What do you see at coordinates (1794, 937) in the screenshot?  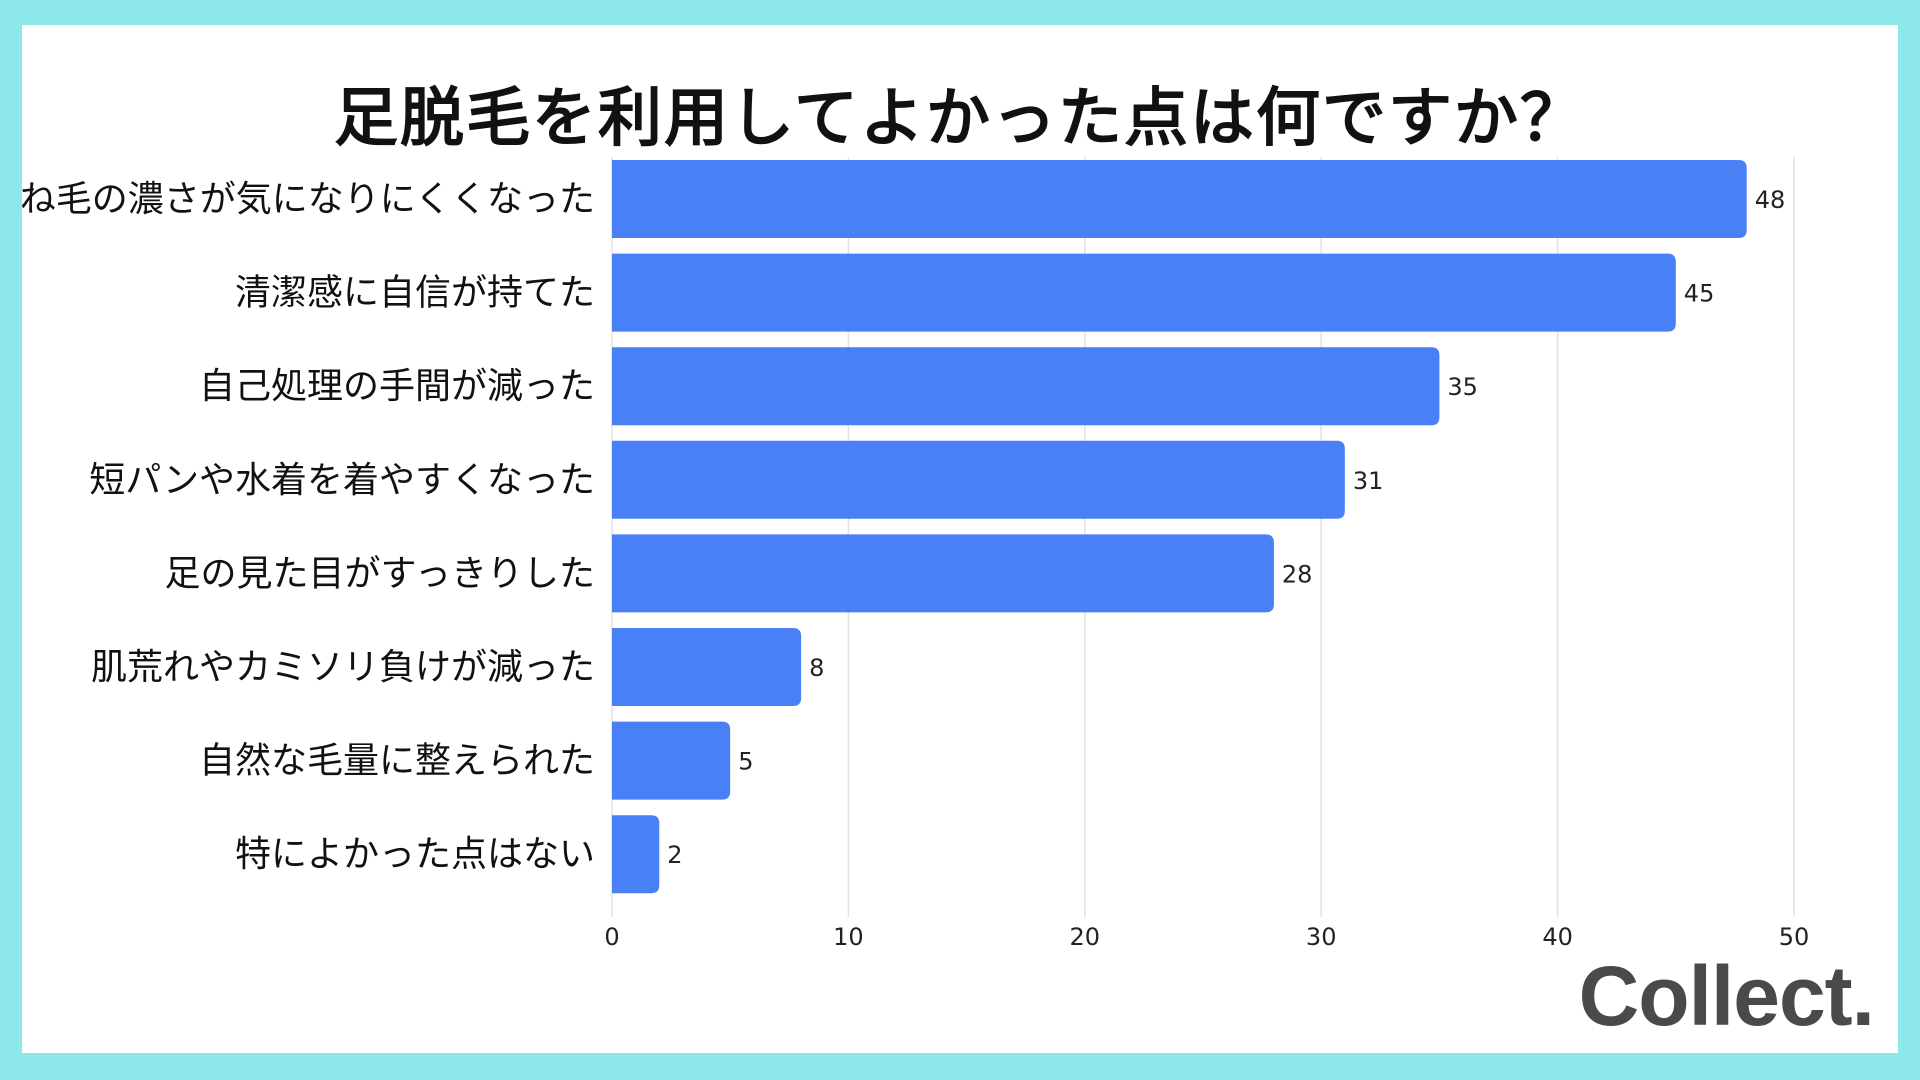 I see `x-tick-label: 50` at bounding box center [1794, 937].